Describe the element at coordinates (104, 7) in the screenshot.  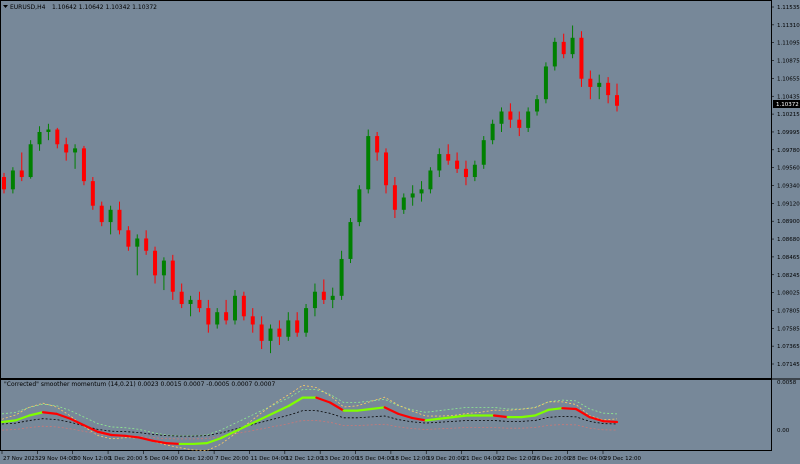
I see `ohlc-readout: 1.10642 1.10642 1.10342 1.10372` at that location.